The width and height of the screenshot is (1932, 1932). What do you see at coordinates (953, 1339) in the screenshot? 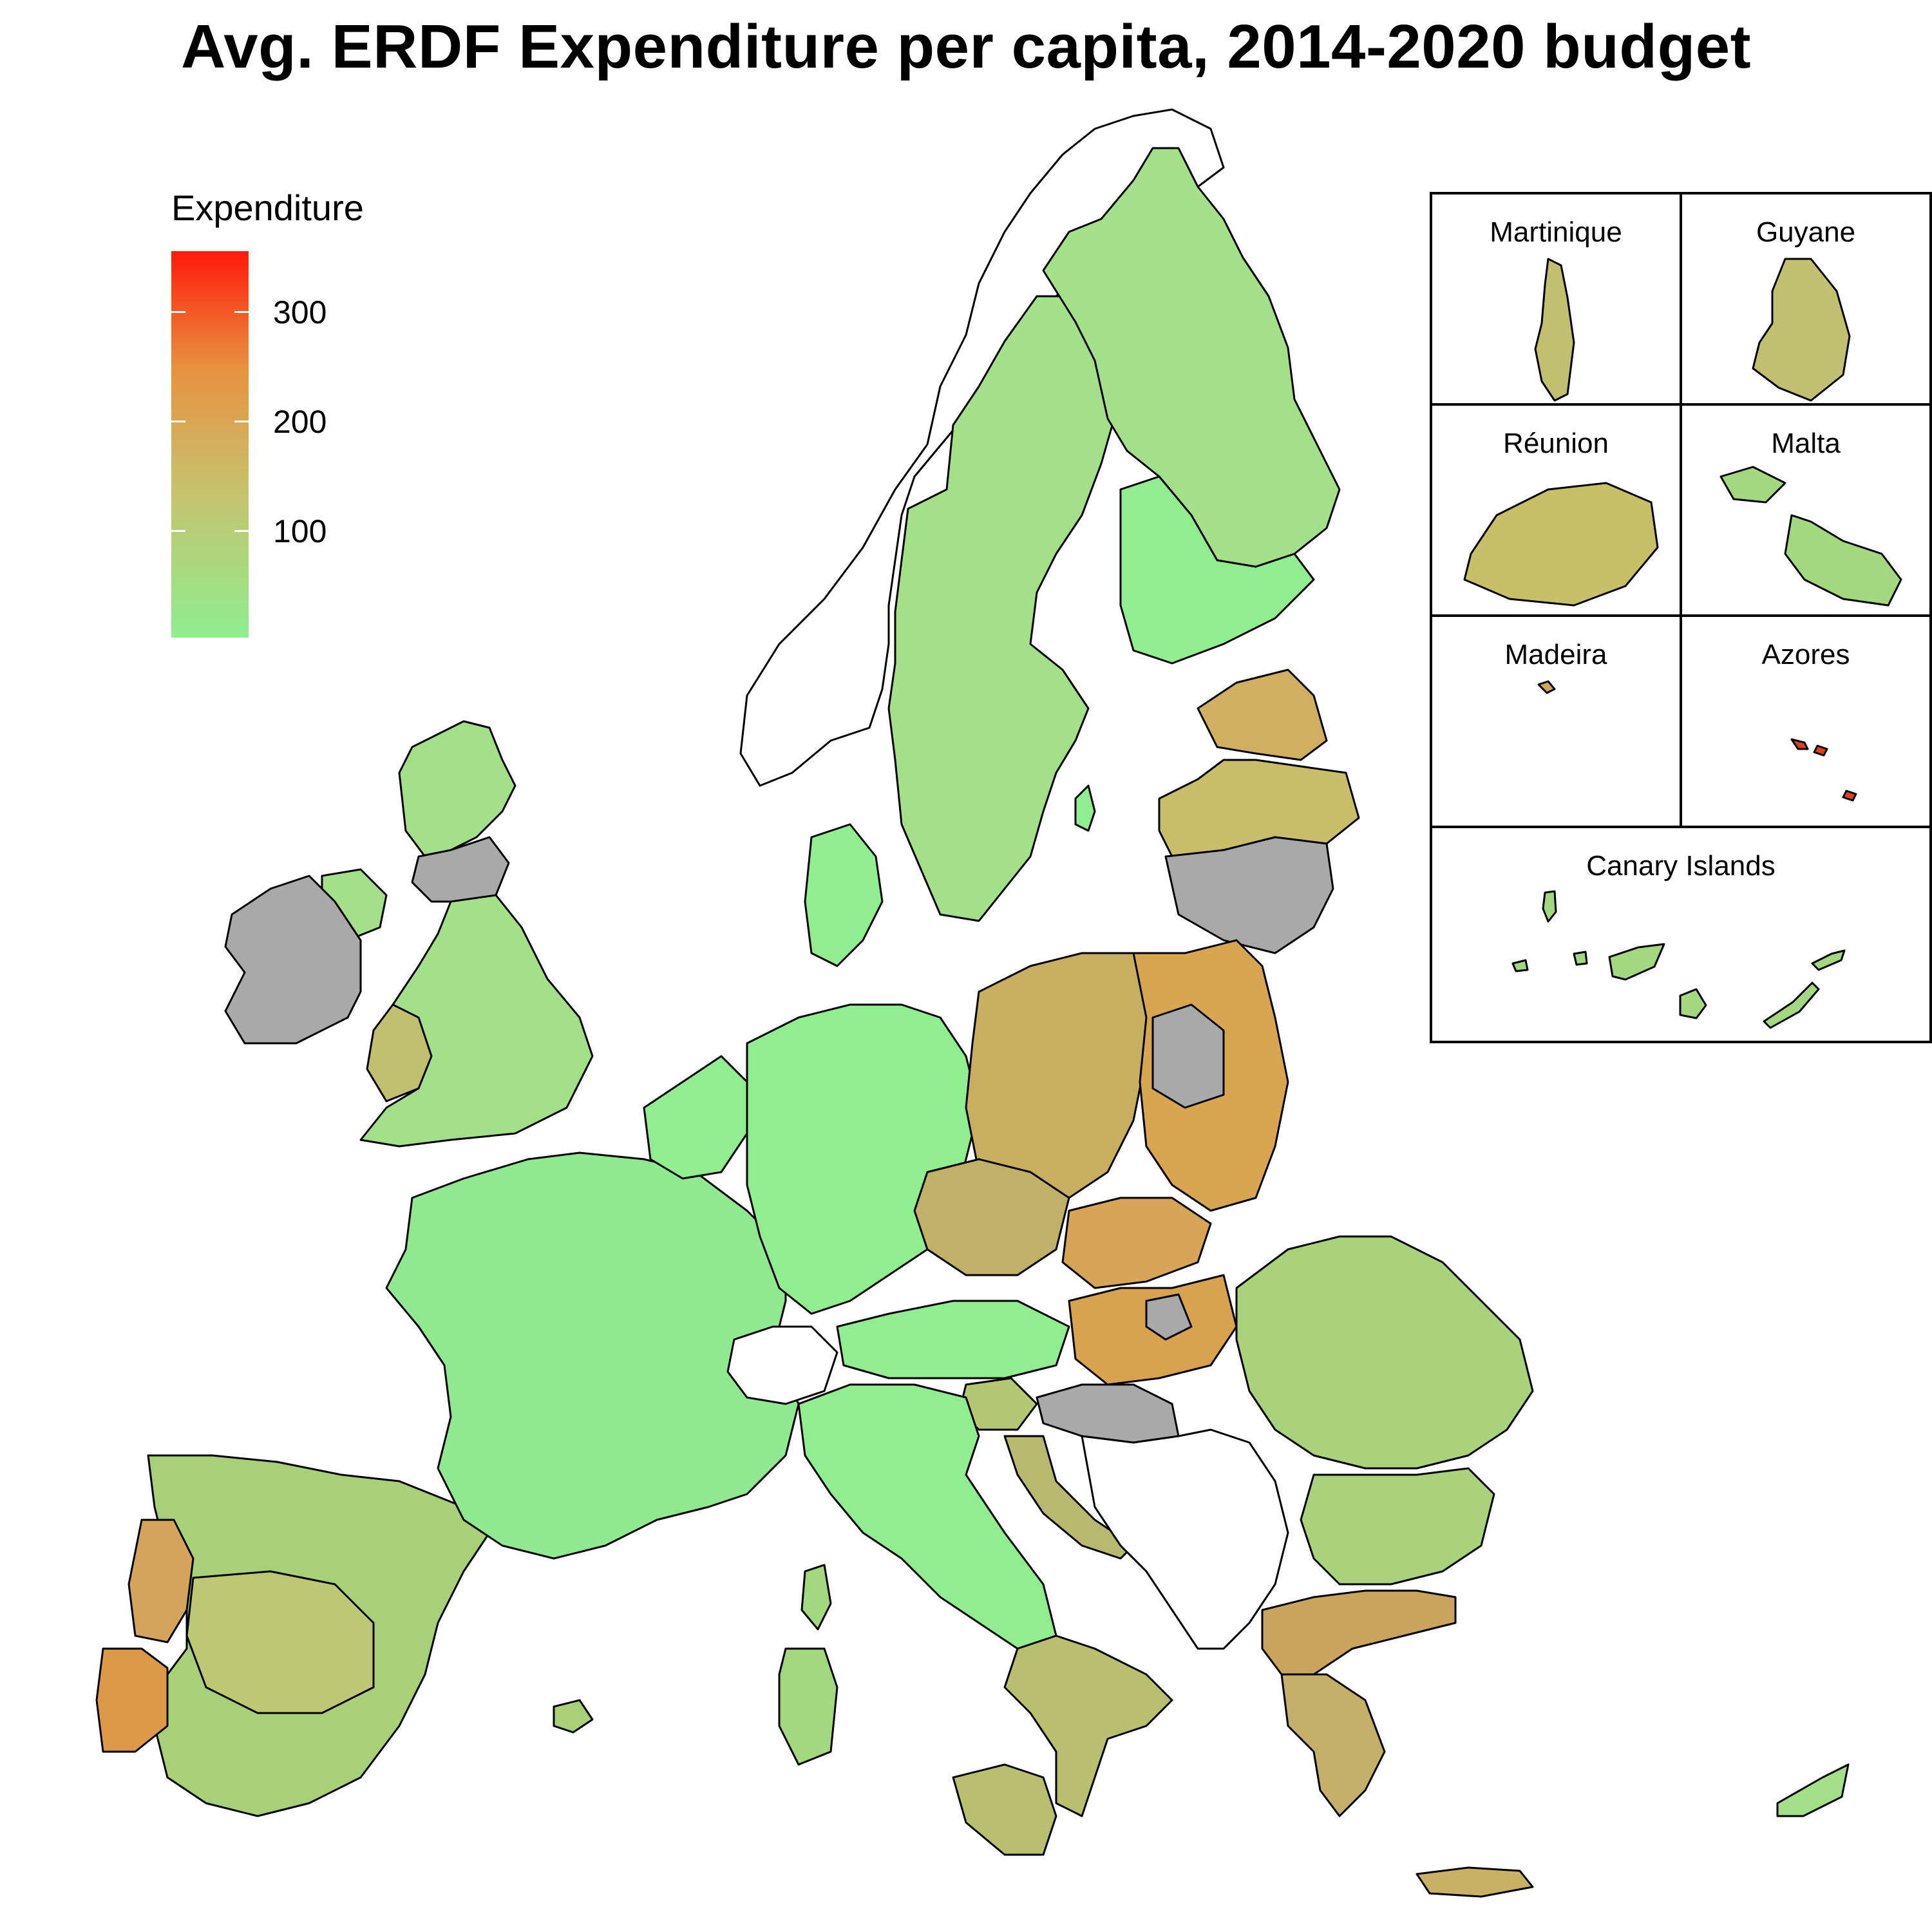
I see `austria` at bounding box center [953, 1339].